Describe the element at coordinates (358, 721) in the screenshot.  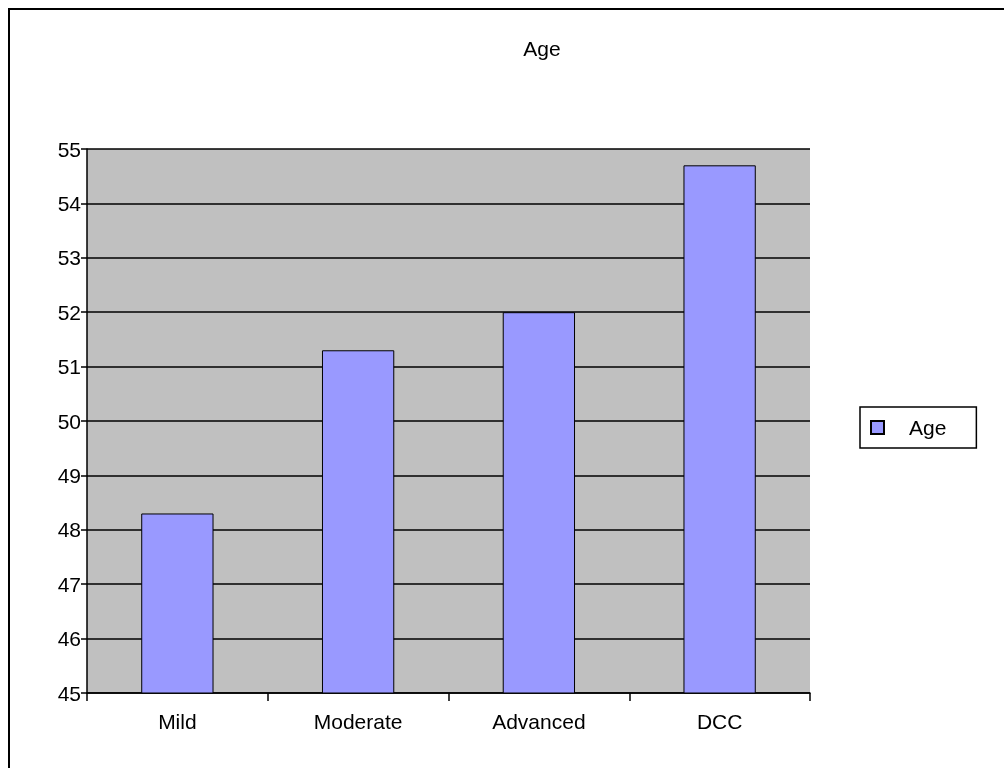
I see `x-tick-label: Moderate` at that location.